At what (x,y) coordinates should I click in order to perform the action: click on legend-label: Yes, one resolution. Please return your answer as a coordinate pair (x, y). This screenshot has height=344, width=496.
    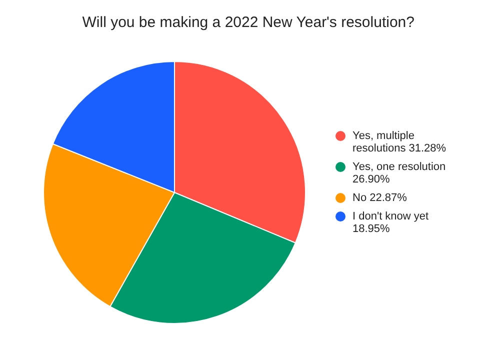
    Looking at the image, I should click on (399, 167).